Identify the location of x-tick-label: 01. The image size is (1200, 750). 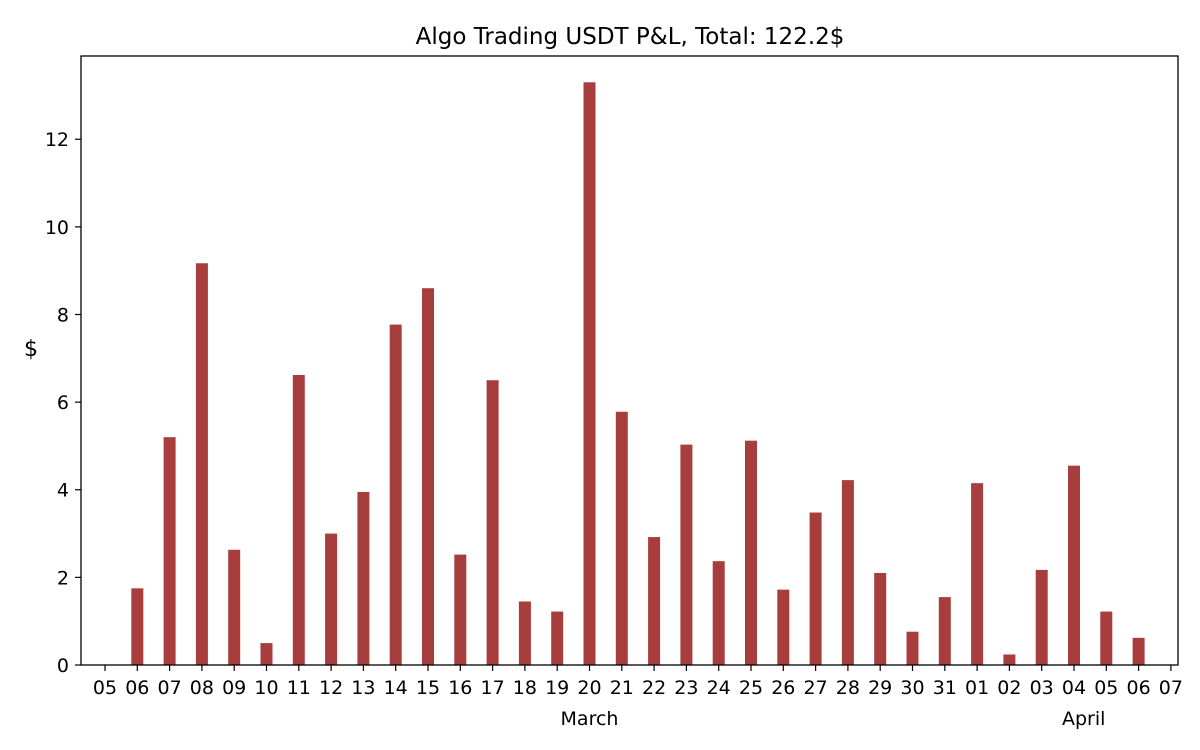
(977, 688).